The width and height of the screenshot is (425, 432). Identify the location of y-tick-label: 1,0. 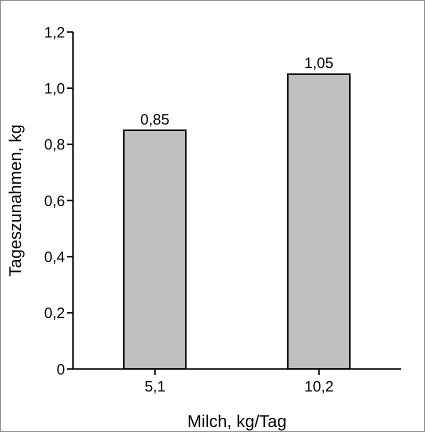
(54, 89).